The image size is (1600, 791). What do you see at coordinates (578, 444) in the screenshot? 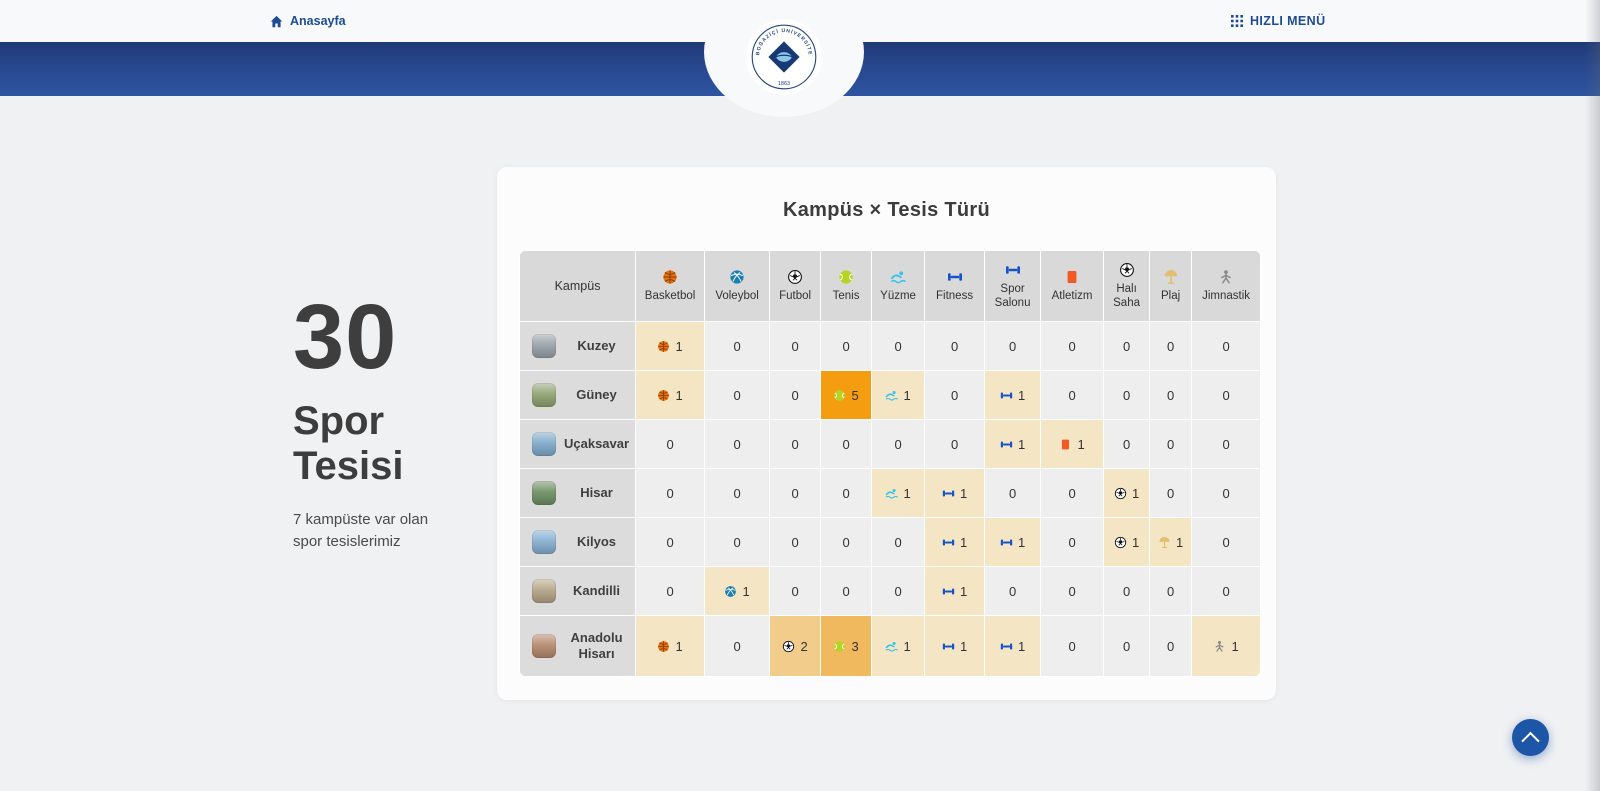
I see `campus-name-cell: Uçaksavar` at bounding box center [578, 444].